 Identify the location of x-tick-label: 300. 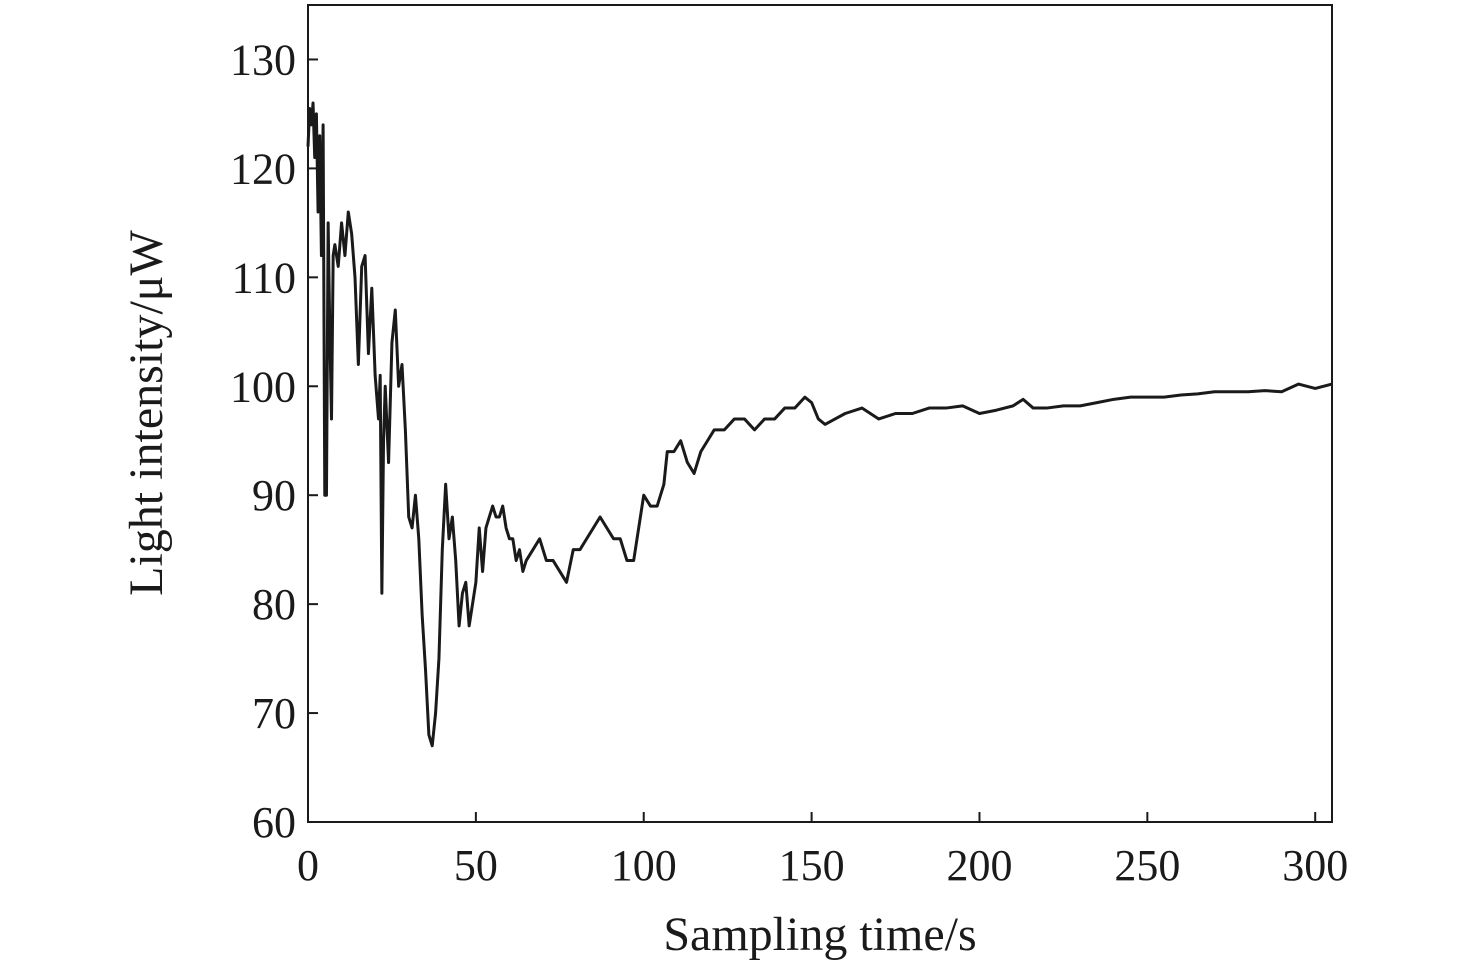
(1315, 865).